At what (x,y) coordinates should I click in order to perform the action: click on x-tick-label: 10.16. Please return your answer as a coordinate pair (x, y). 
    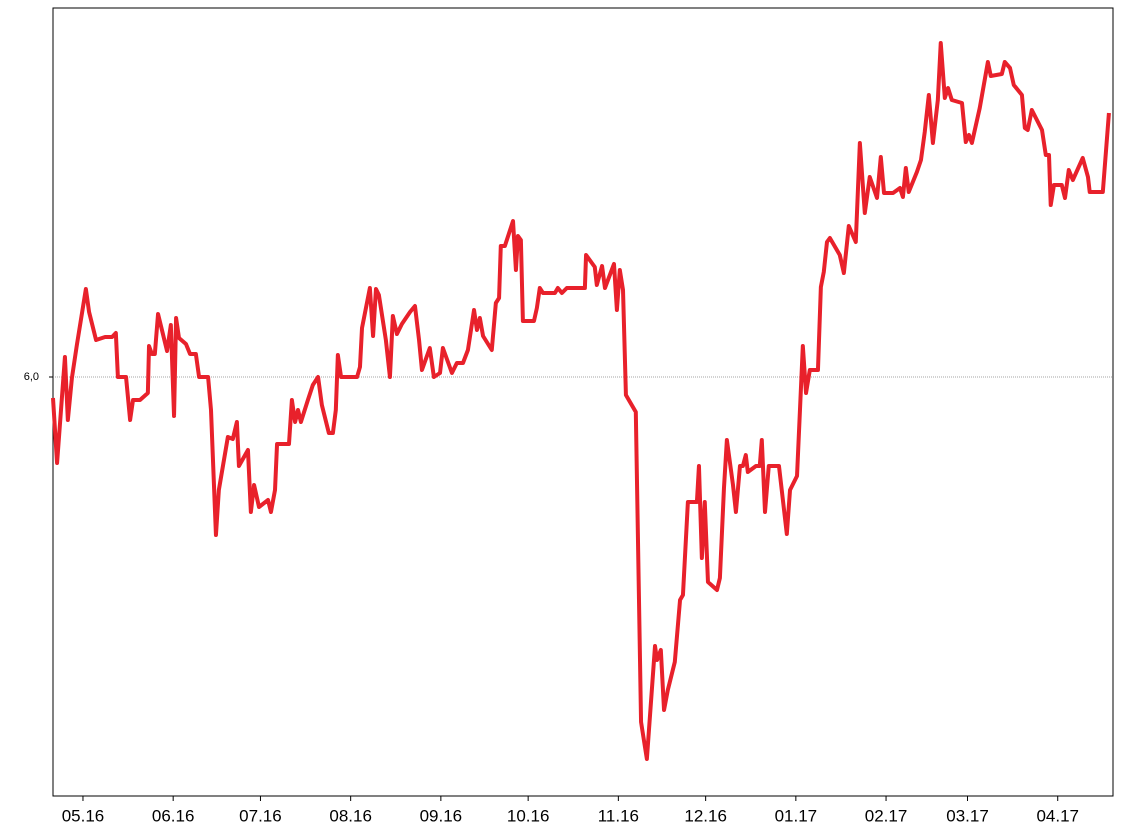
    Looking at the image, I should click on (528, 815).